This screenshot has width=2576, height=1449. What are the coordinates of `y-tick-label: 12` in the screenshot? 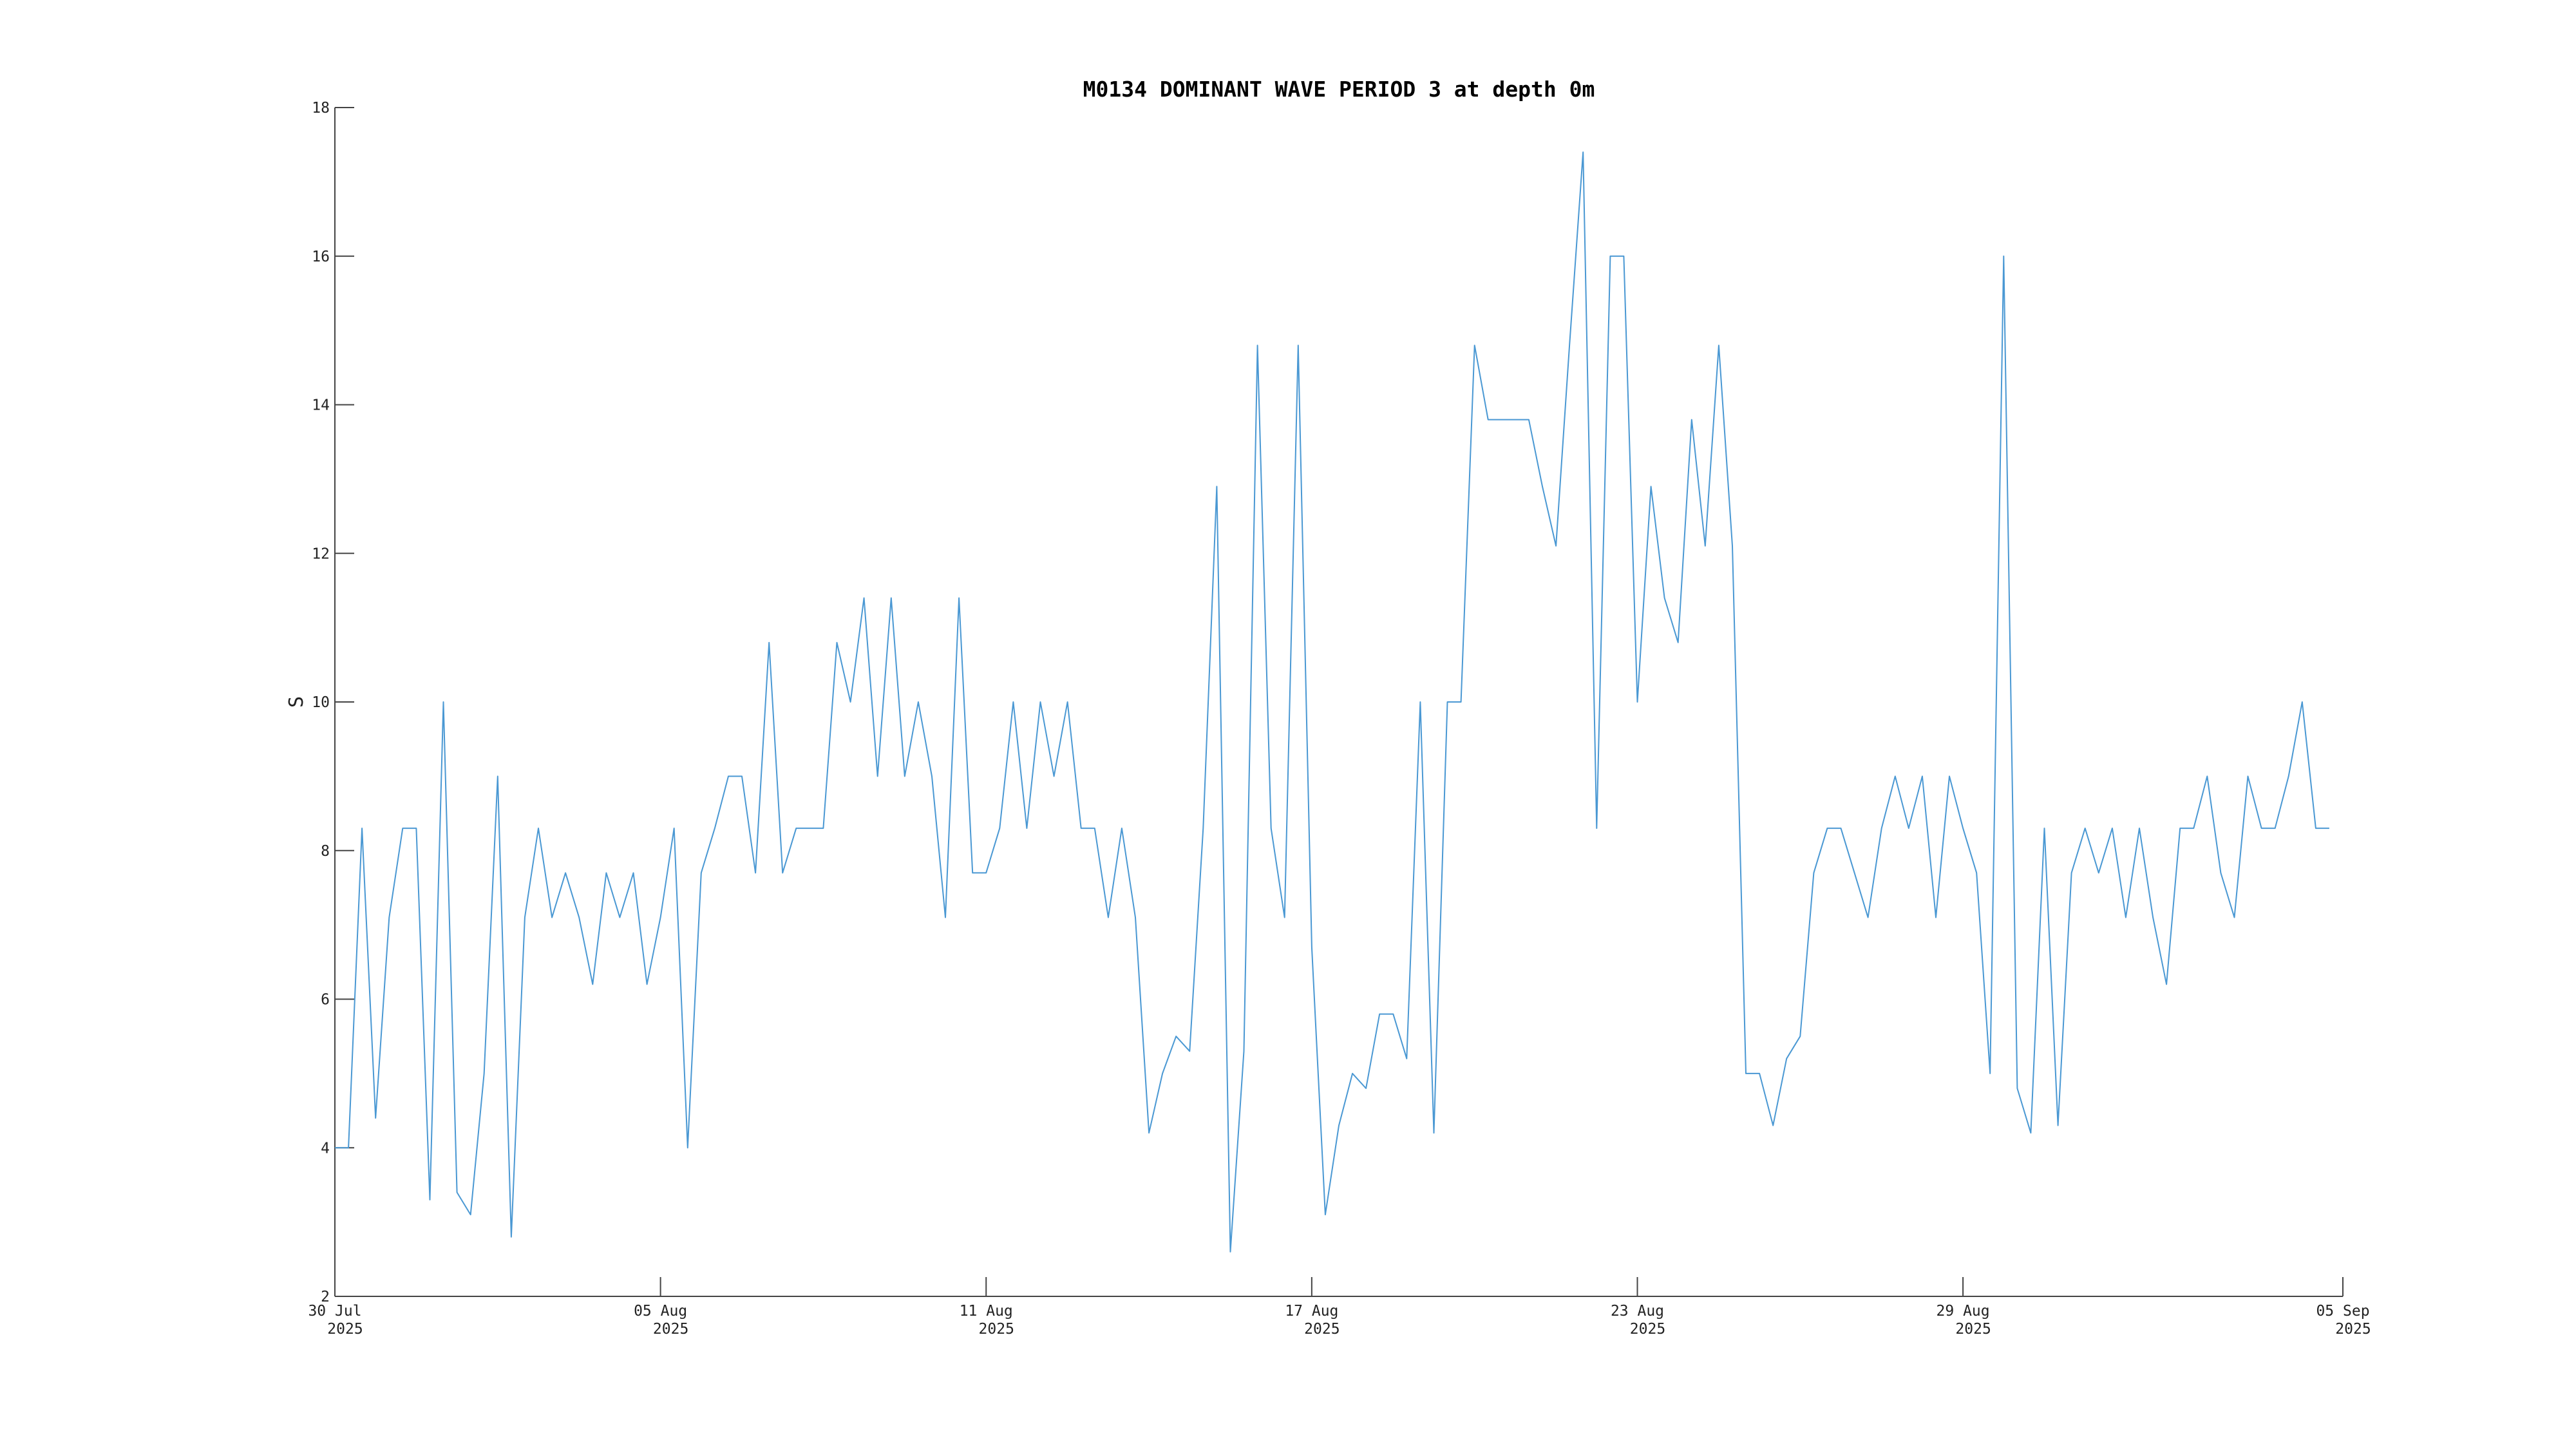 It's located at (321, 554).